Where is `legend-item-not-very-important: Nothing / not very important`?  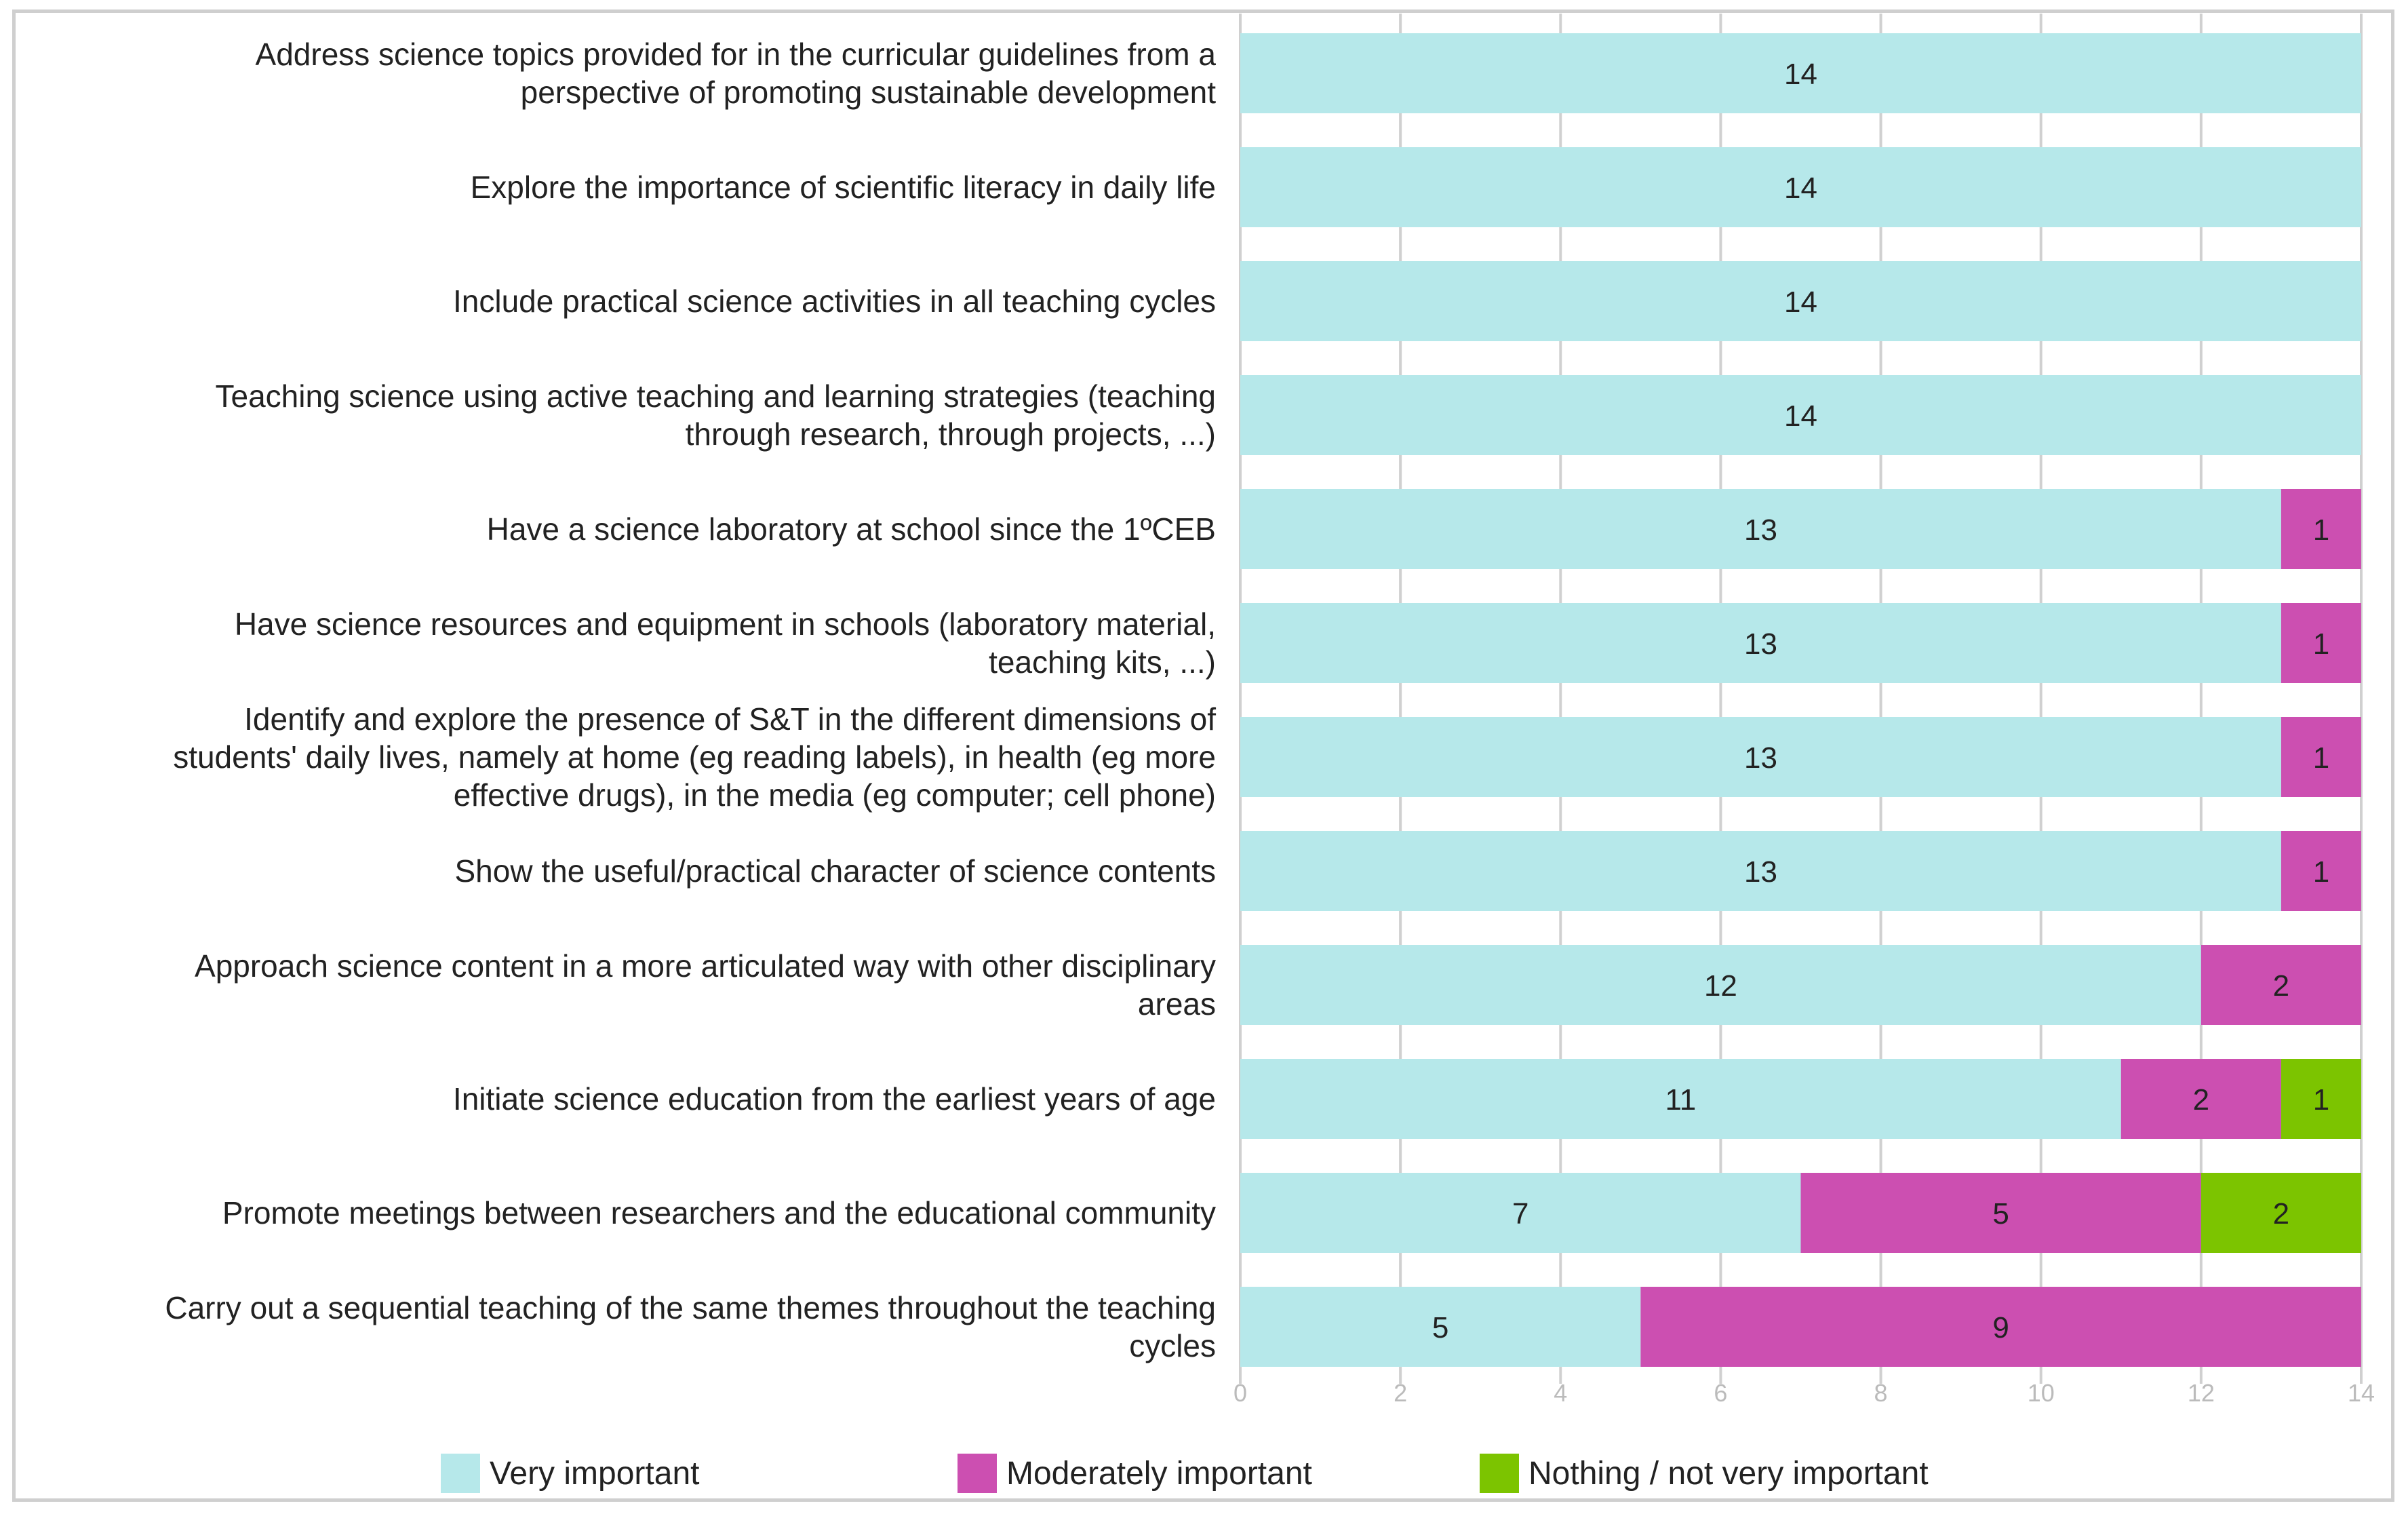 legend-item-not-very-important: Nothing / not very important is located at coordinates (1704, 1474).